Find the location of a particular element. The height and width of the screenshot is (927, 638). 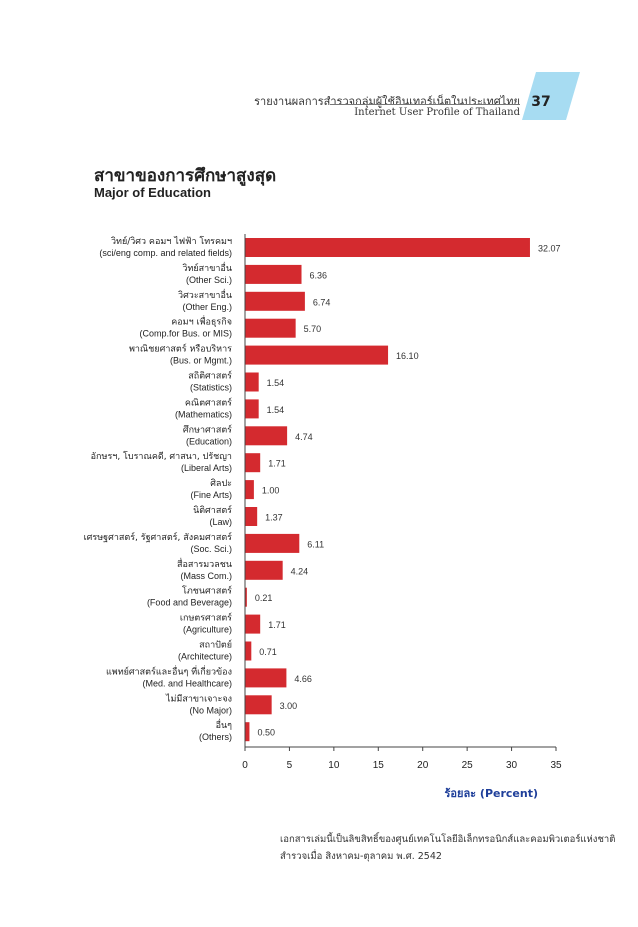

value-label-15: 0.71 is located at coordinates (268, 652).